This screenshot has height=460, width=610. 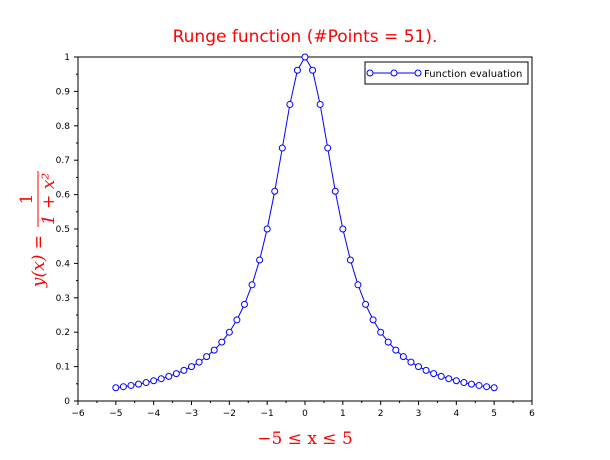 I want to click on x-tick-label: 0, so click(x=305, y=414).